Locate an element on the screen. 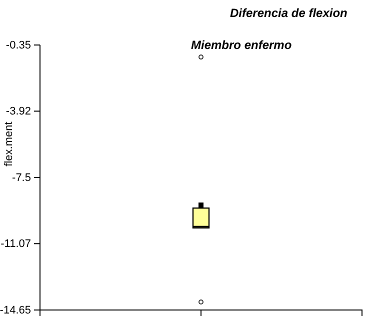  y-axis-title: flex.ment is located at coordinates (9, 144).